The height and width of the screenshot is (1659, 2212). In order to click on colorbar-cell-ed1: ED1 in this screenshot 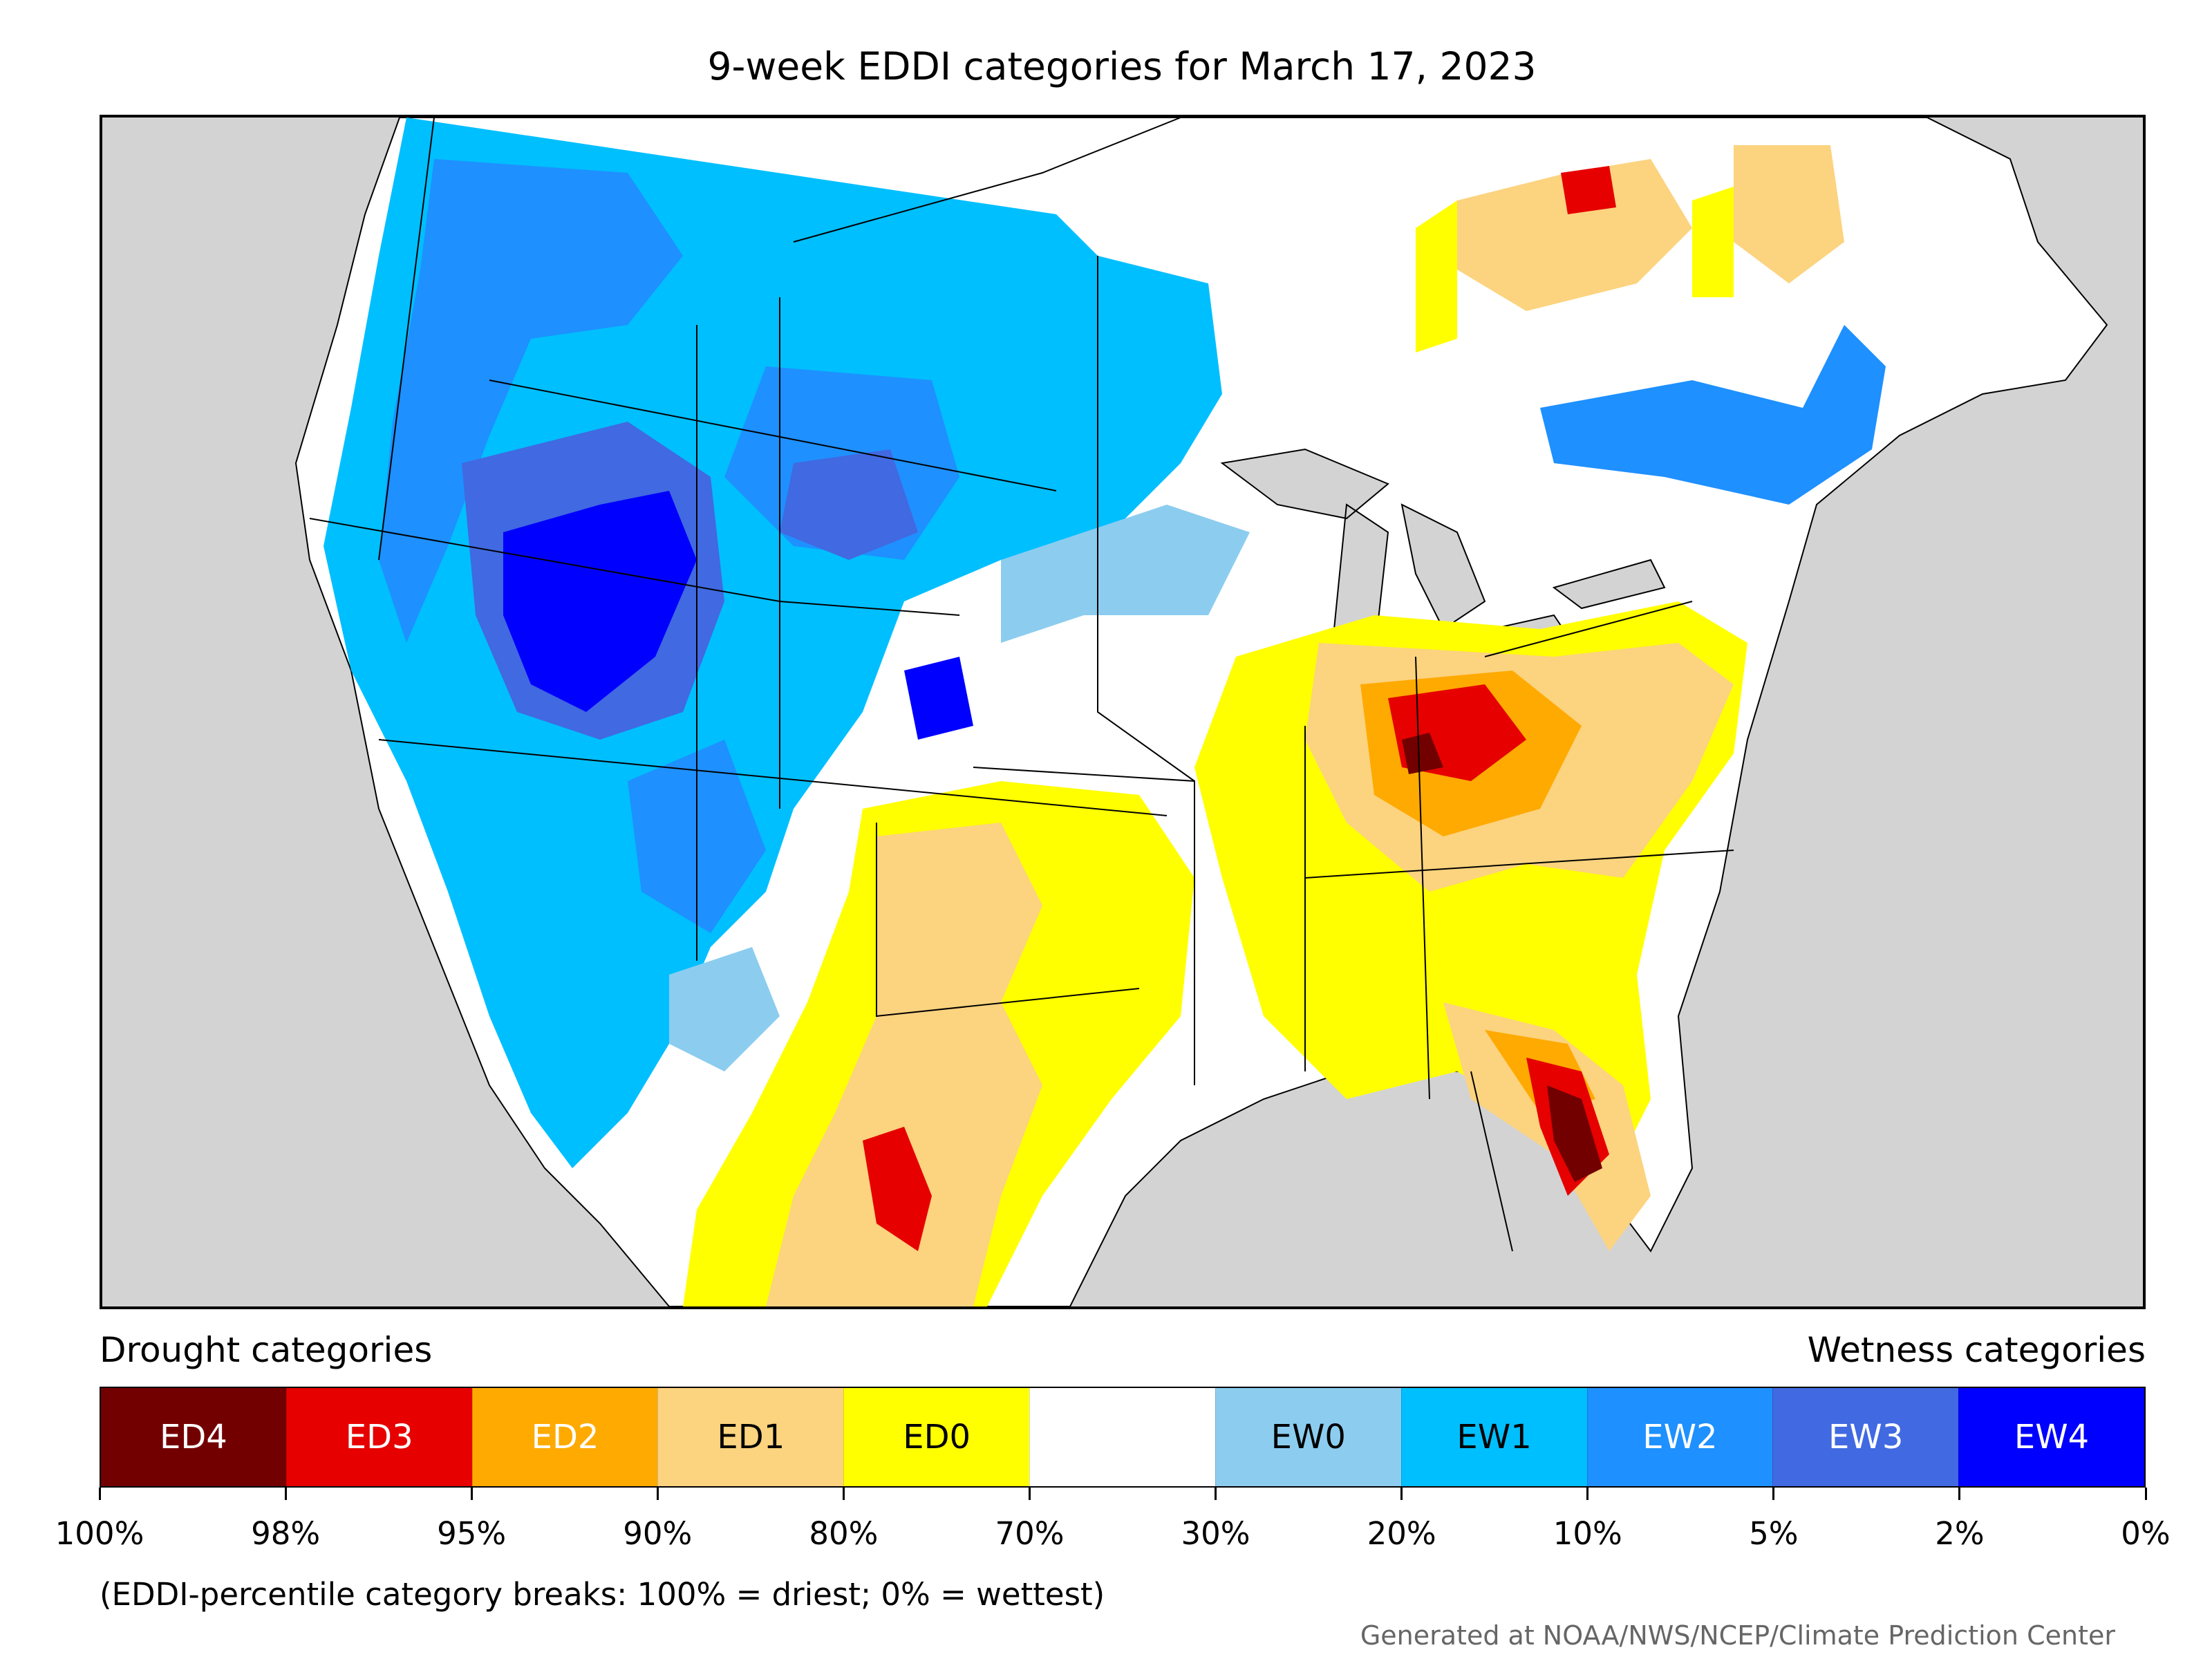, I will do `click(751, 1437)`.